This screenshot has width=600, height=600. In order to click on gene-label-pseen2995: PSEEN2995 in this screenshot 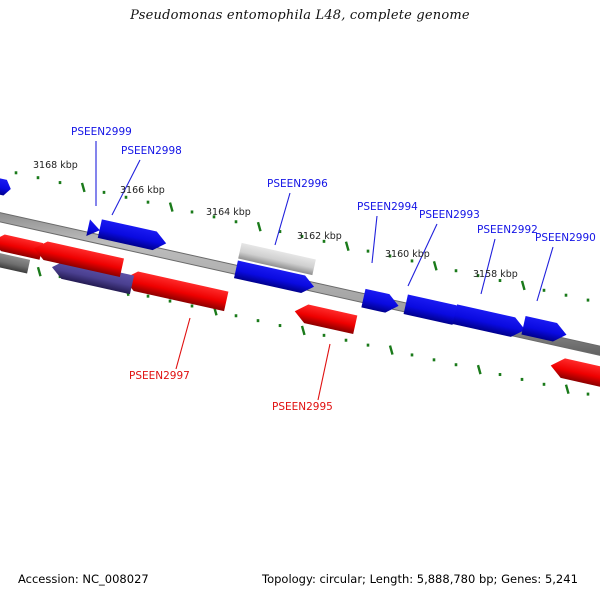, I will do `click(302, 407)`.